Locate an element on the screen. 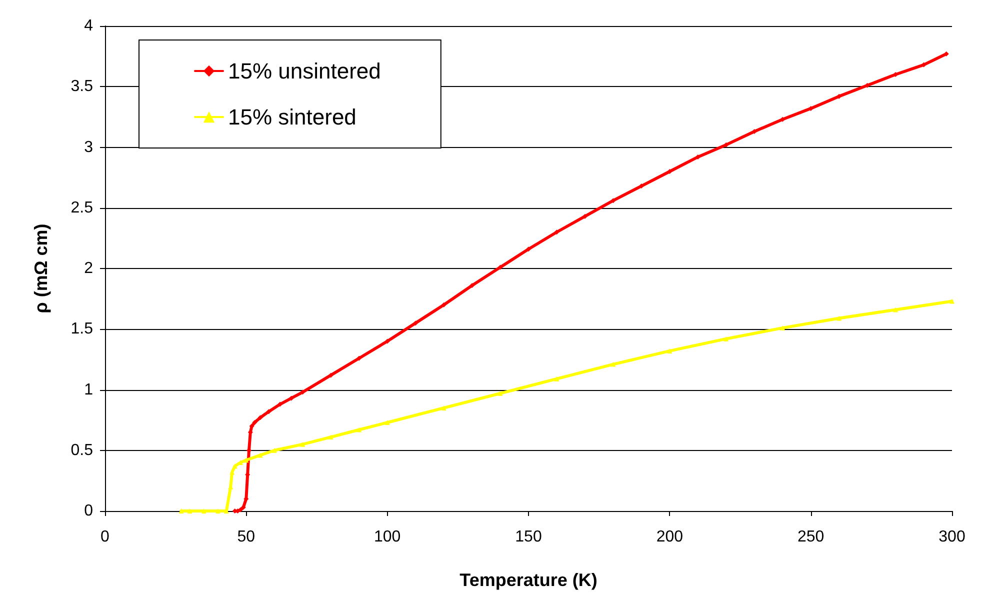 This screenshot has height=616, width=981. x-tick-label: 0 is located at coordinates (105, 537).